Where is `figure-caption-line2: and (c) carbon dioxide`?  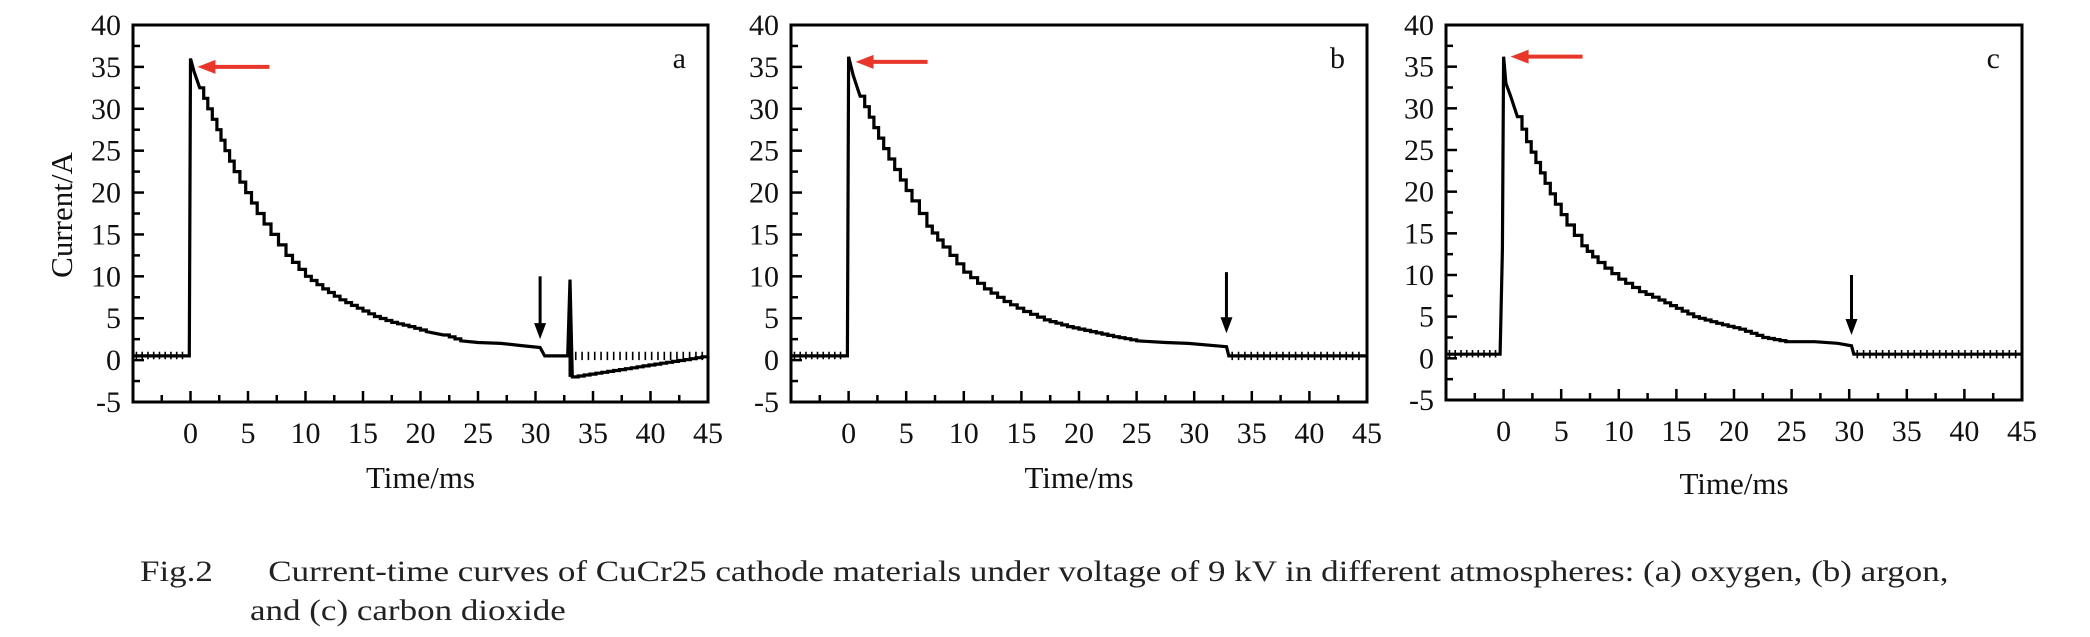
figure-caption-line2: and (c) carbon dioxide is located at coordinates (408, 610).